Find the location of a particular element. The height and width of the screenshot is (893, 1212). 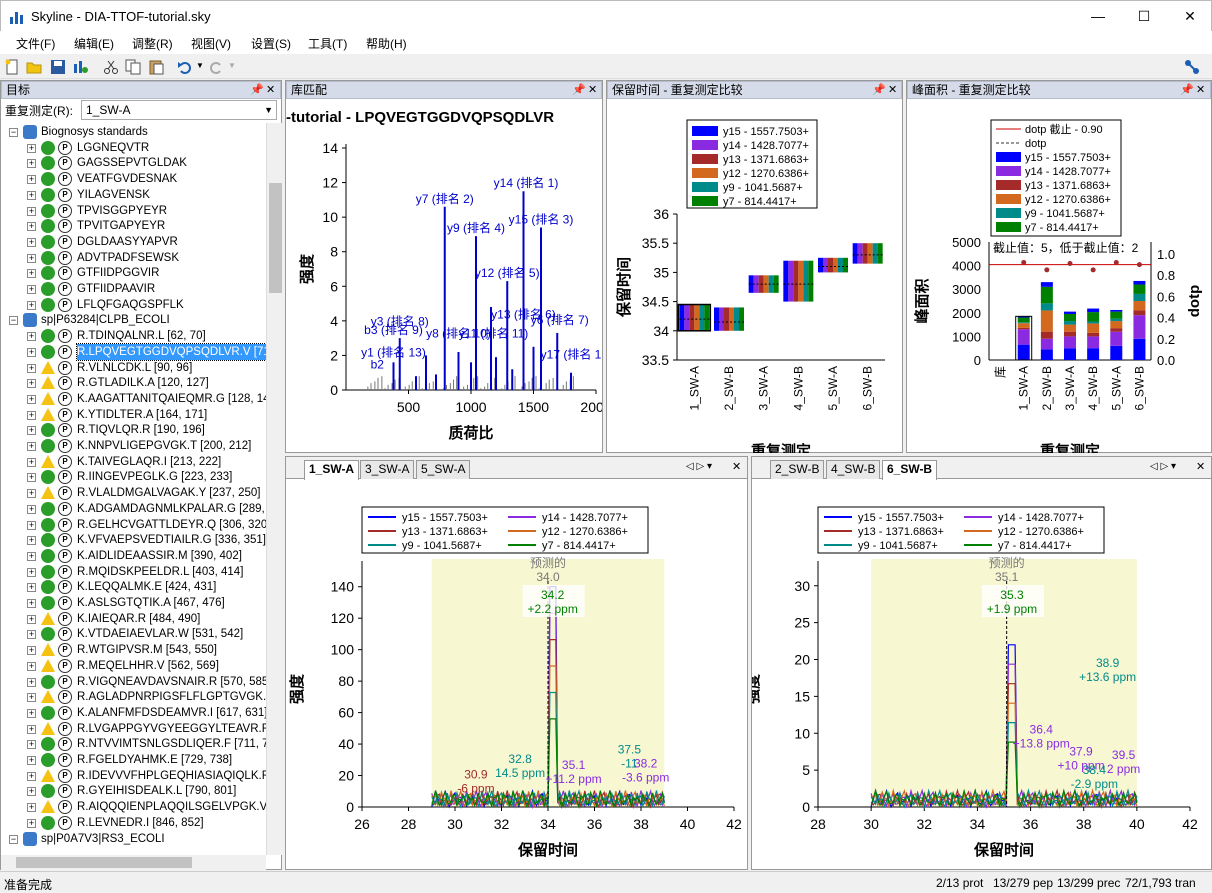

menu-refine: 调整(R) is located at coordinates (152, 44).